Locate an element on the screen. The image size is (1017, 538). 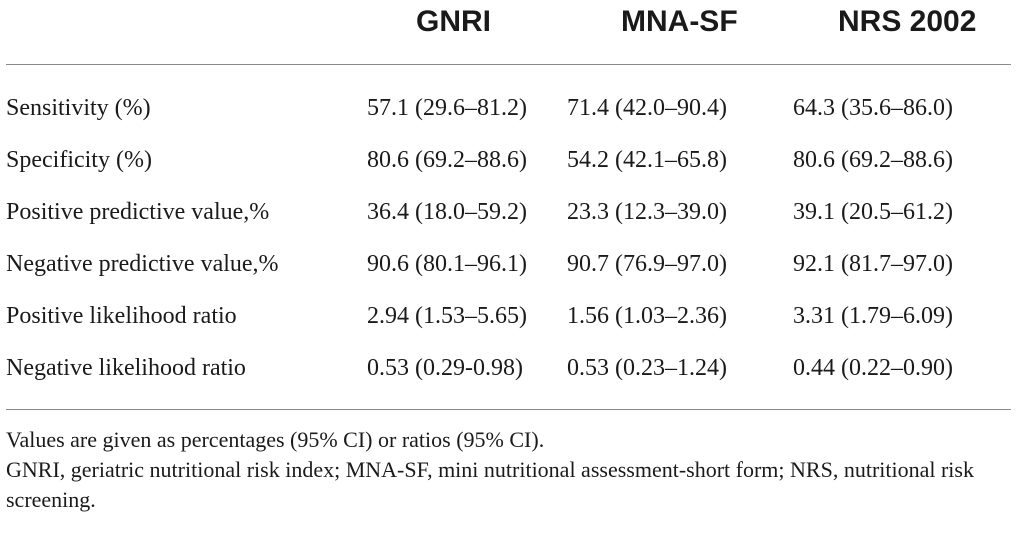
table-cell: 90.7 (76.9–97.0) is located at coordinates (647, 264).